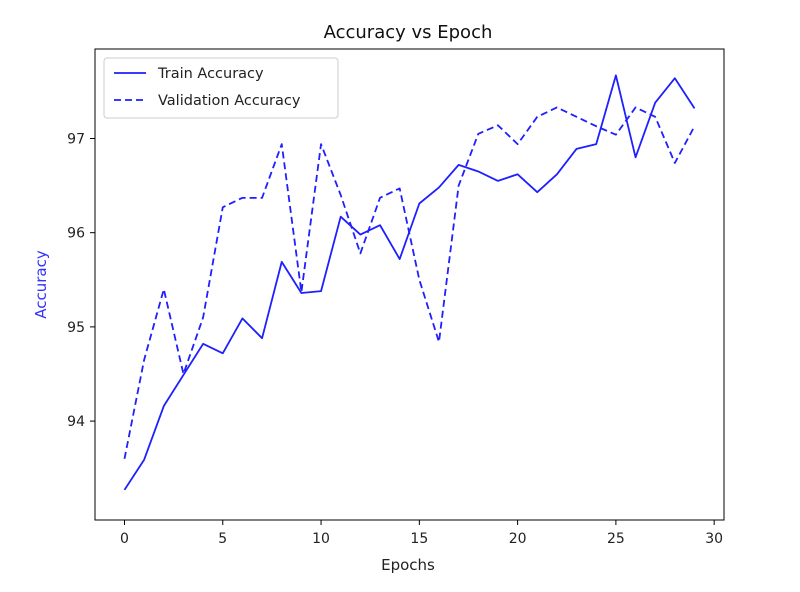 The height and width of the screenshot is (592, 800). I want to click on x-tick-label: 25, so click(616, 539).